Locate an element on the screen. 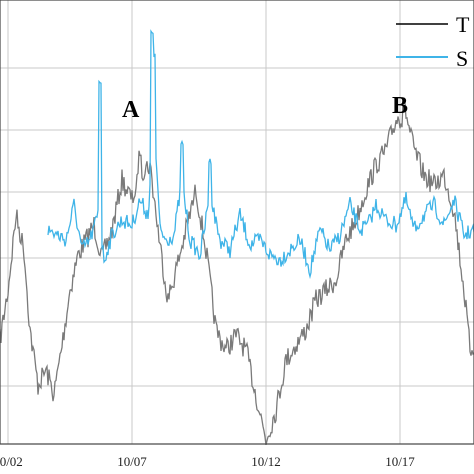 The width and height of the screenshot is (474, 474). x-tick-label: 10/02 is located at coordinates (11, 461).